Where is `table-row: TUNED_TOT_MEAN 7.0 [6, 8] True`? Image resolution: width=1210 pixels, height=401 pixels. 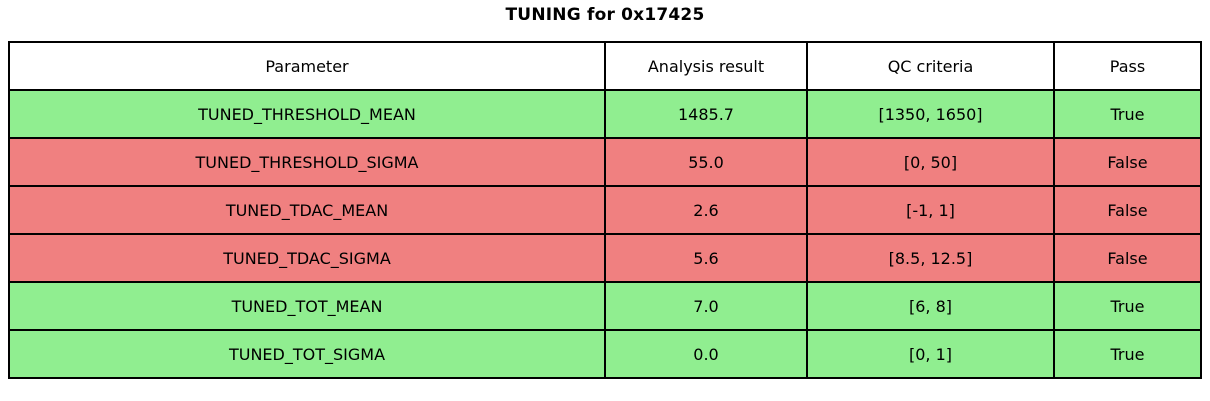 table-row: TUNED_TOT_MEAN 7.0 [6, 8] True is located at coordinates (605, 306).